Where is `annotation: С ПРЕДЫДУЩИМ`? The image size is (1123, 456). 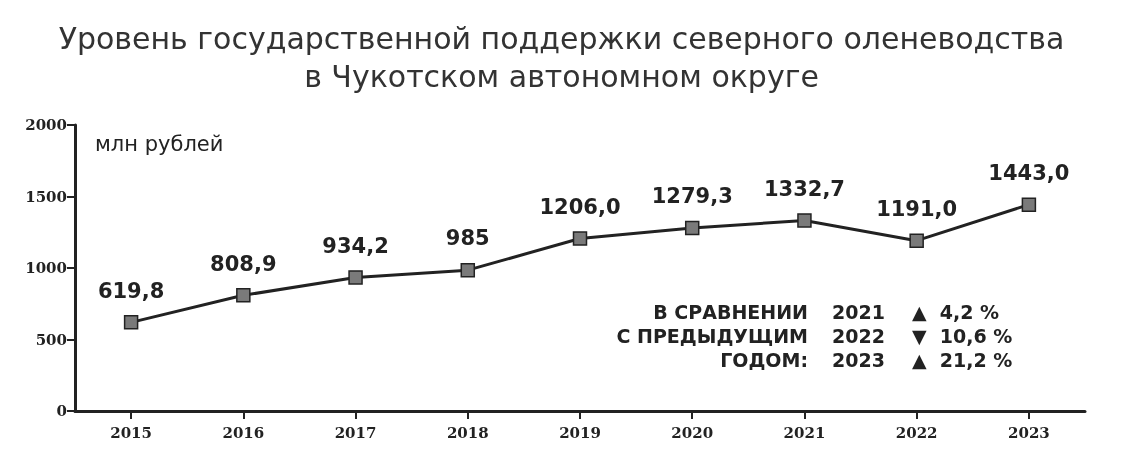
annotation: С ПРЕДЫДУЩИМ is located at coordinates (712, 335).